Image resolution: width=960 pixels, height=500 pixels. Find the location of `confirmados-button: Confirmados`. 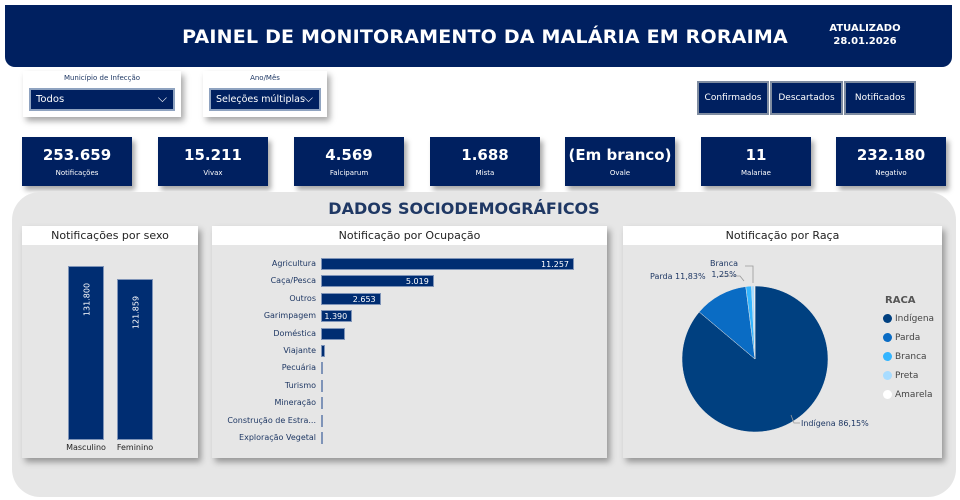

confirmados-button: Confirmados is located at coordinates (733, 98).